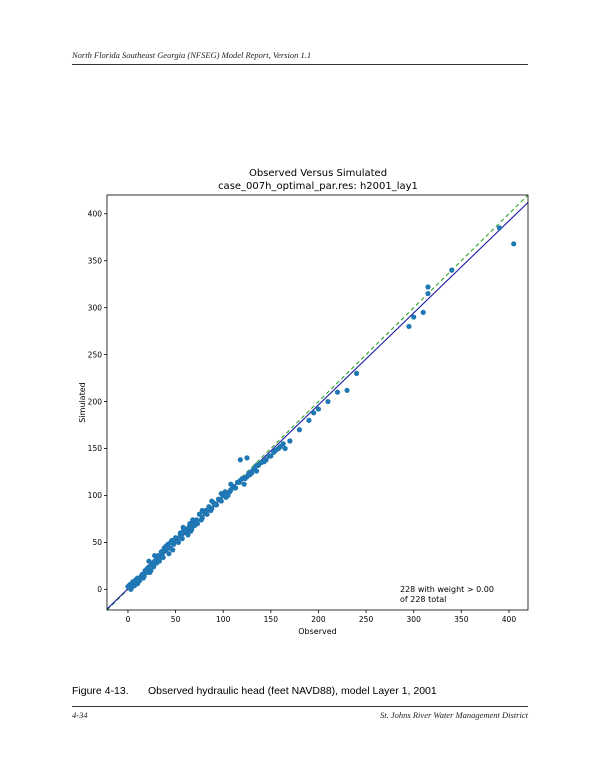  What do you see at coordinates (317, 631) in the screenshot?
I see `x-axis-label: Observed` at bounding box center [317, 631].